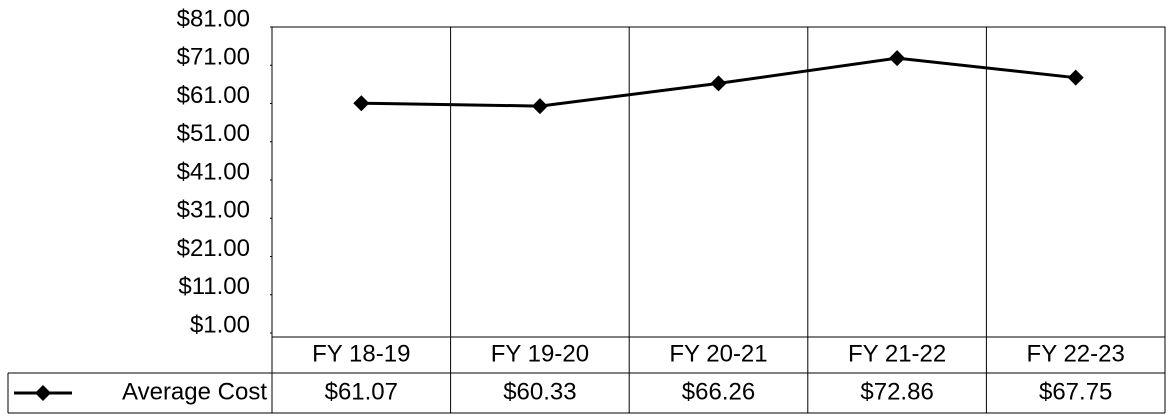  What do you see at coordinates (540, 353) in the screenshot?
I see `x-tick-label: FY 19-20` at bounding box center [540, 353].